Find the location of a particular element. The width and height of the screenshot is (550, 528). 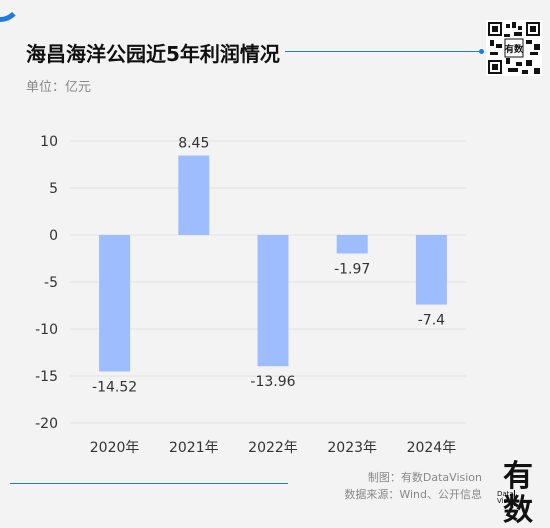

data-label: 8.45 is located at coordinates (193, 144).